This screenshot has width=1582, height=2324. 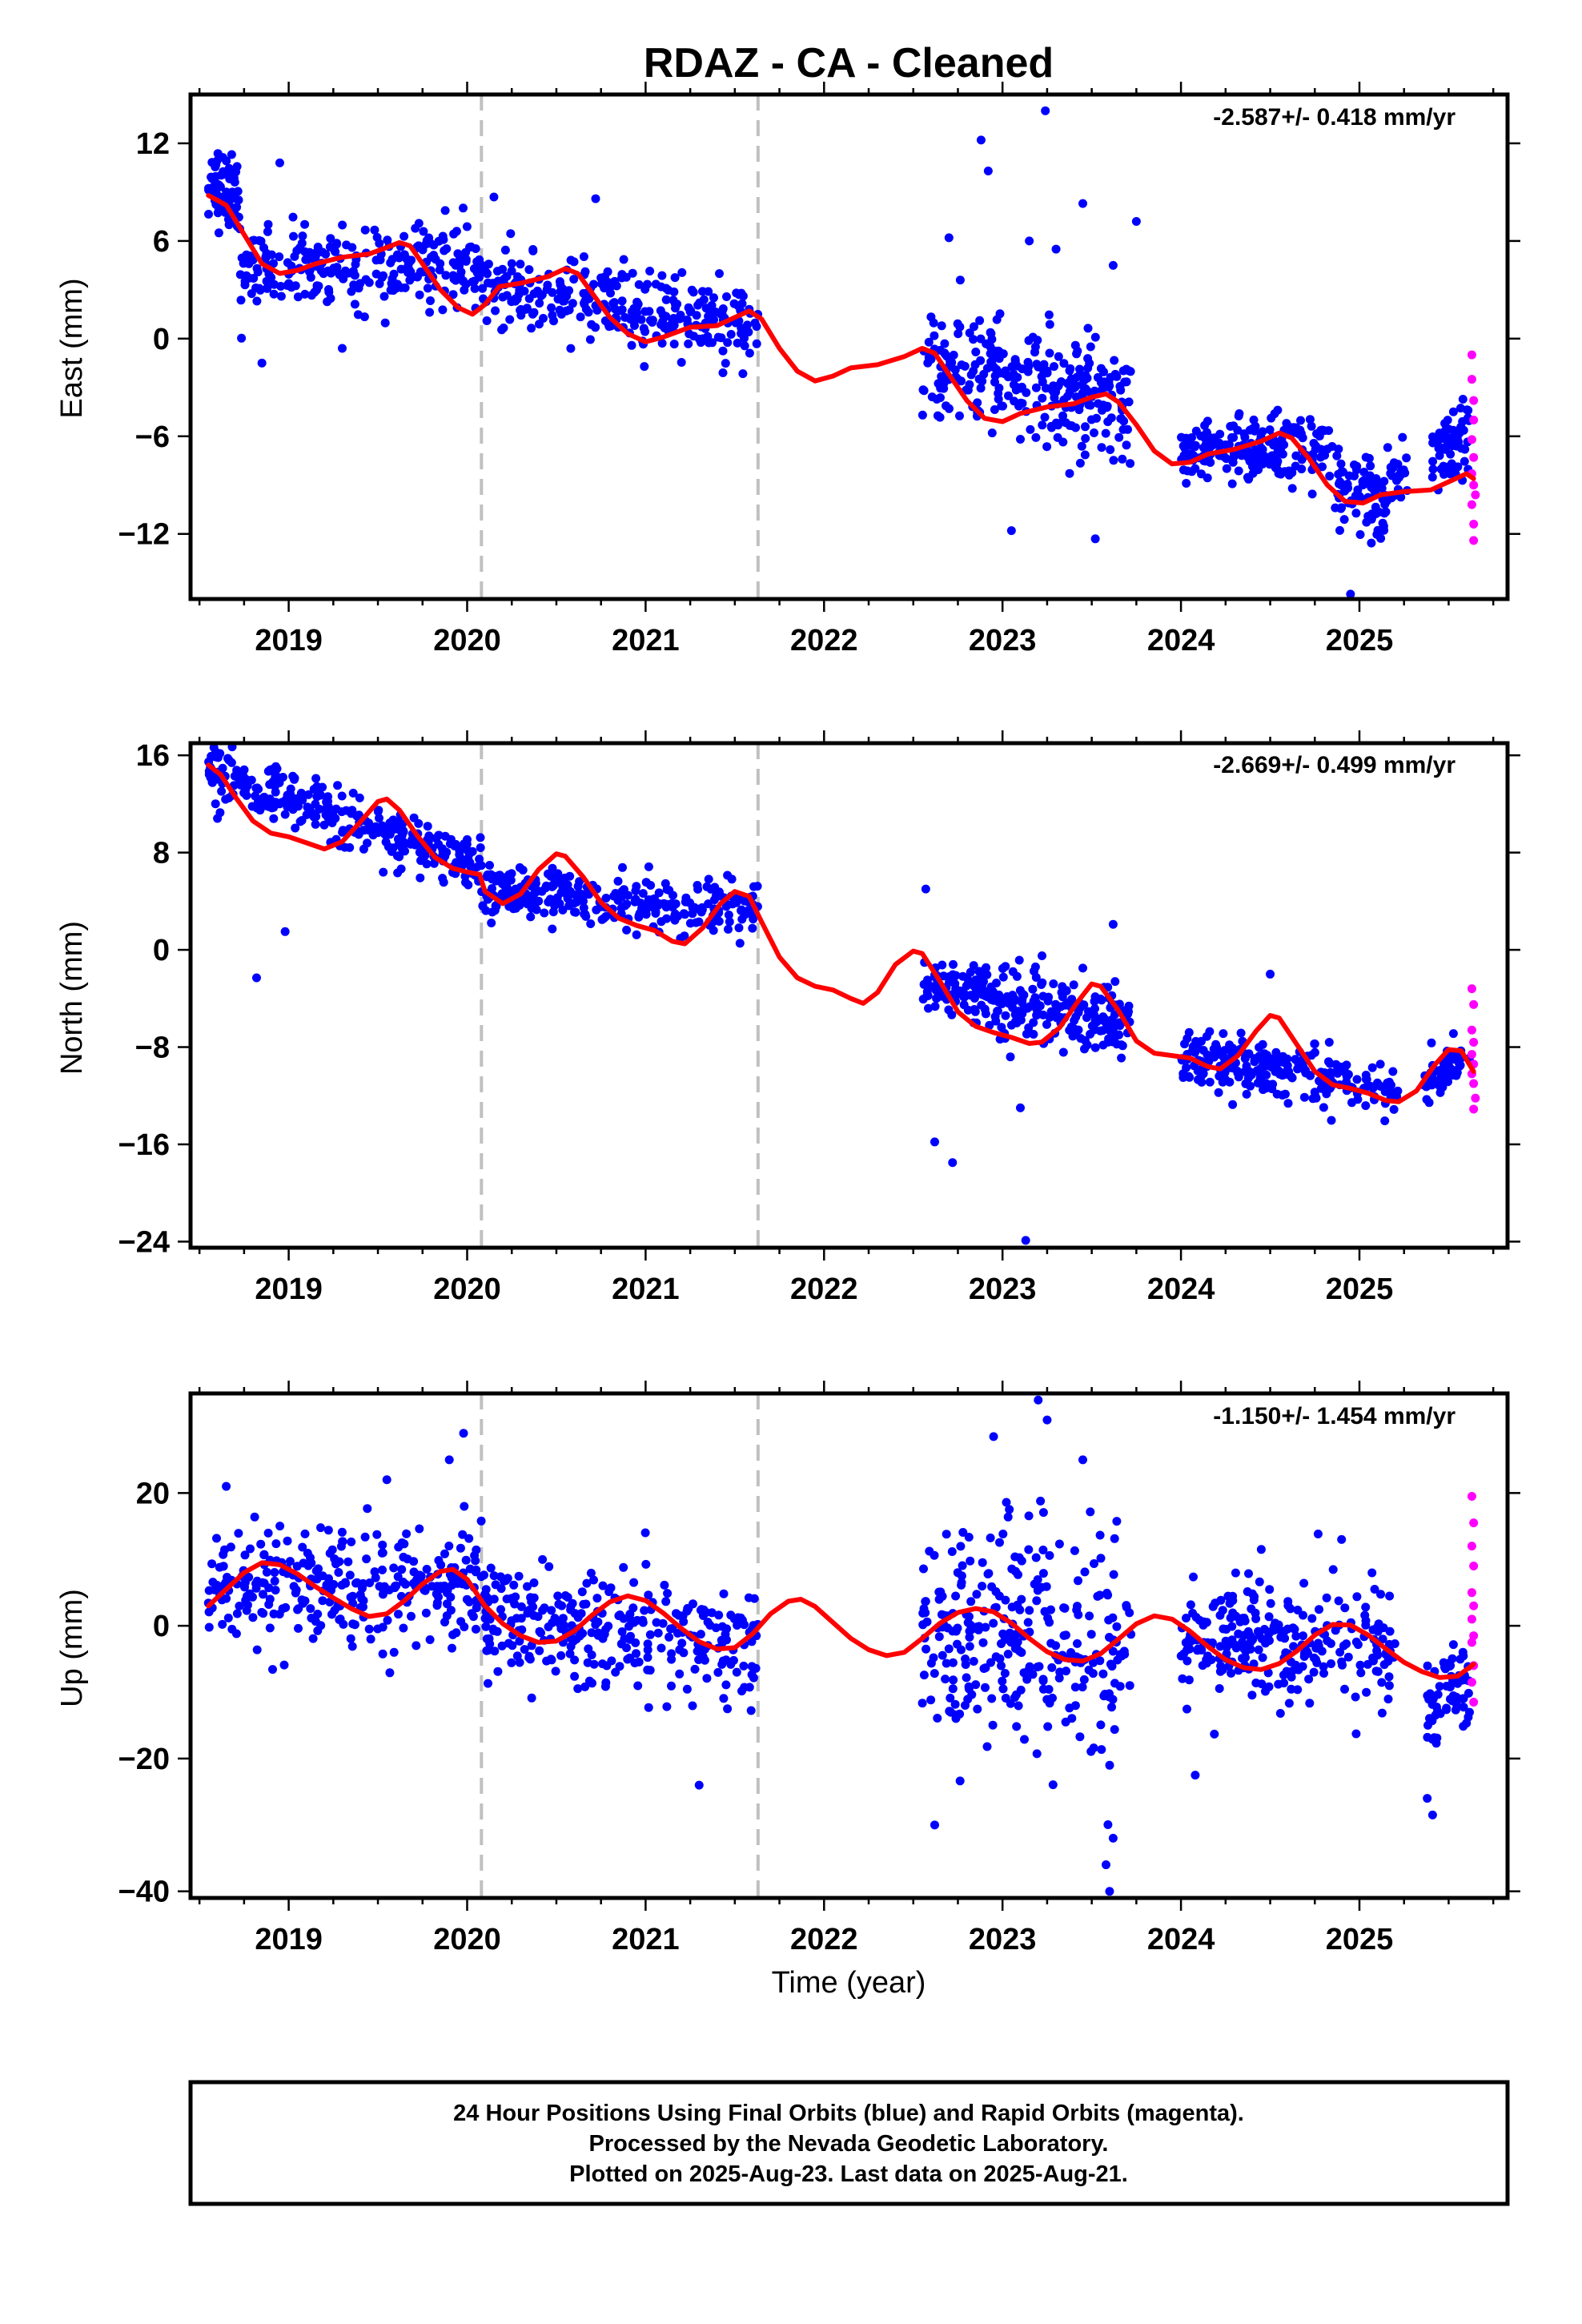 I want to click on north-x-tick-label: 2023, so click(x=1003, y=1289).